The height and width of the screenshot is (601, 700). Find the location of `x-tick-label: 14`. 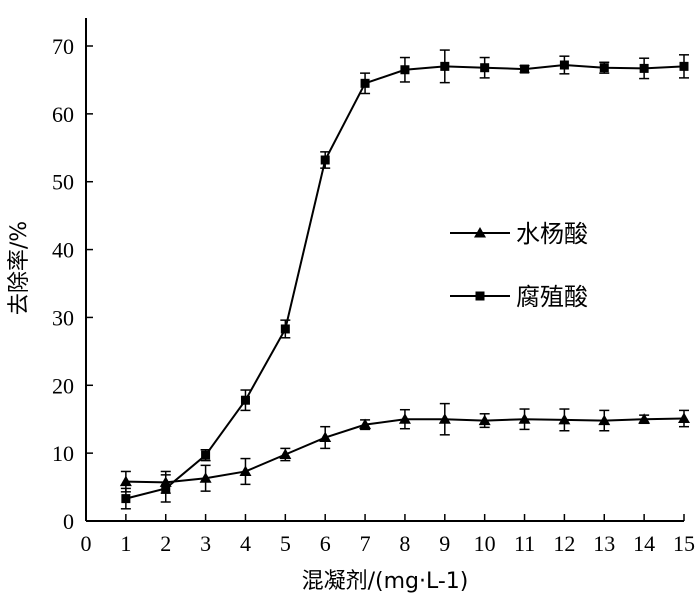

x-tick-label: 14 is located at coordinates (644, 543).